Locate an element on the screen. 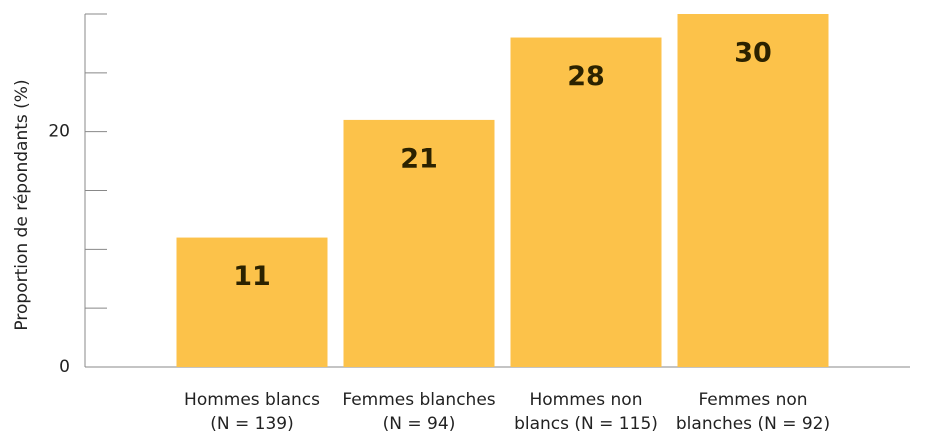 The image size is (930, 440). x-tick-label: Femmes non is located at coordinates (752, 400).